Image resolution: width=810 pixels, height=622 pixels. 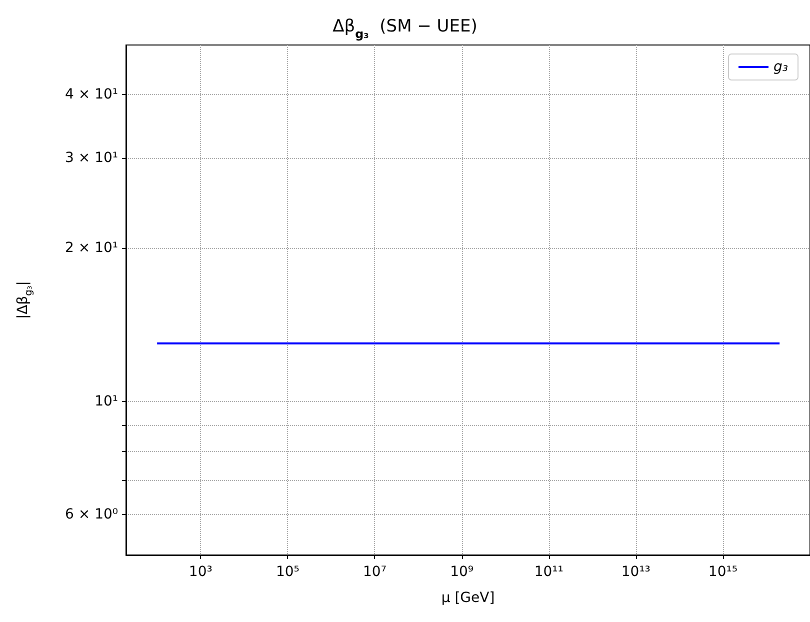 I want to click on y-tick-label: 10¹, so click(x=106, y=401).